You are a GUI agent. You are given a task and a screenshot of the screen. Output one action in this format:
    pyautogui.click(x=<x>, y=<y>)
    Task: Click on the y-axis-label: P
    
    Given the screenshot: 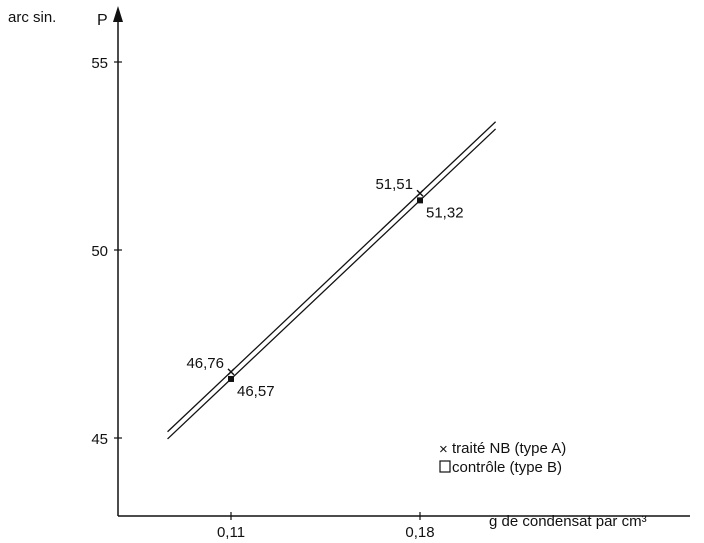 What is the action you would take?
    pyautogui.click(x=102, y=20)
    